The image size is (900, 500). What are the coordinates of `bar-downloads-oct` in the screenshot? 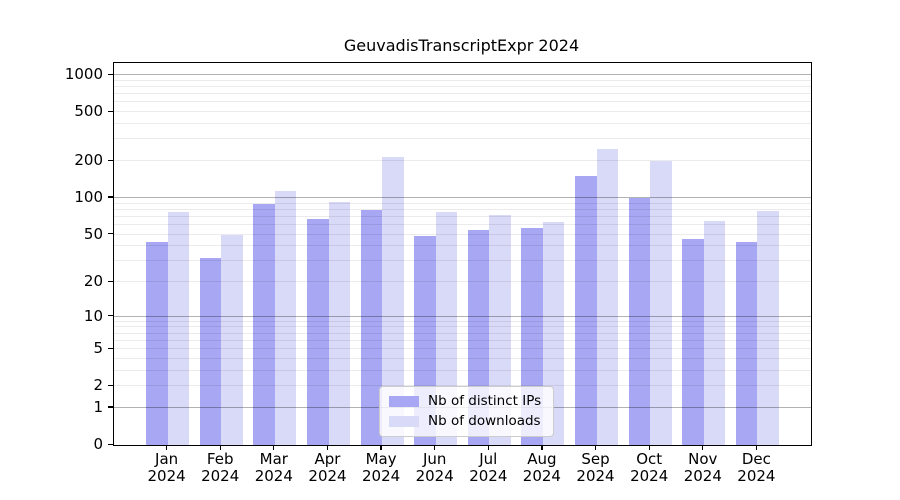 It's located at (661, 303).